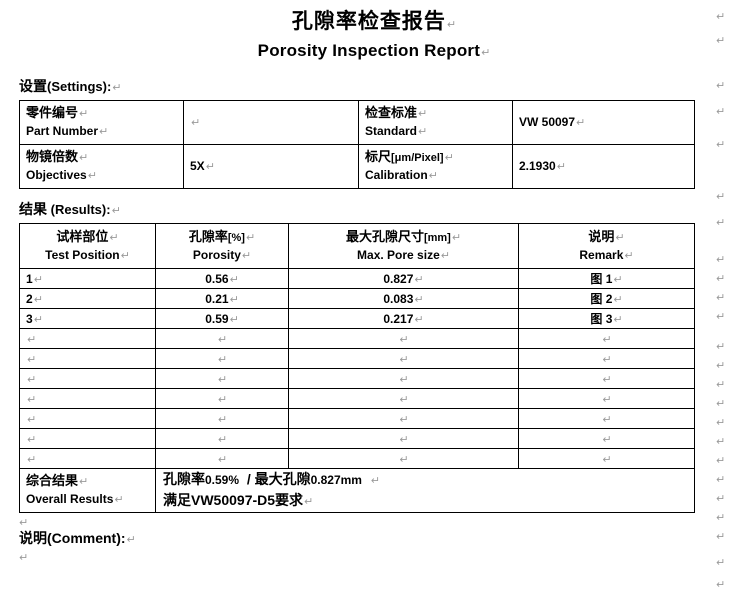 The image size is (748, 600). I want to click on cell-max-pore-size: 0.217↵, so click(403, 318).